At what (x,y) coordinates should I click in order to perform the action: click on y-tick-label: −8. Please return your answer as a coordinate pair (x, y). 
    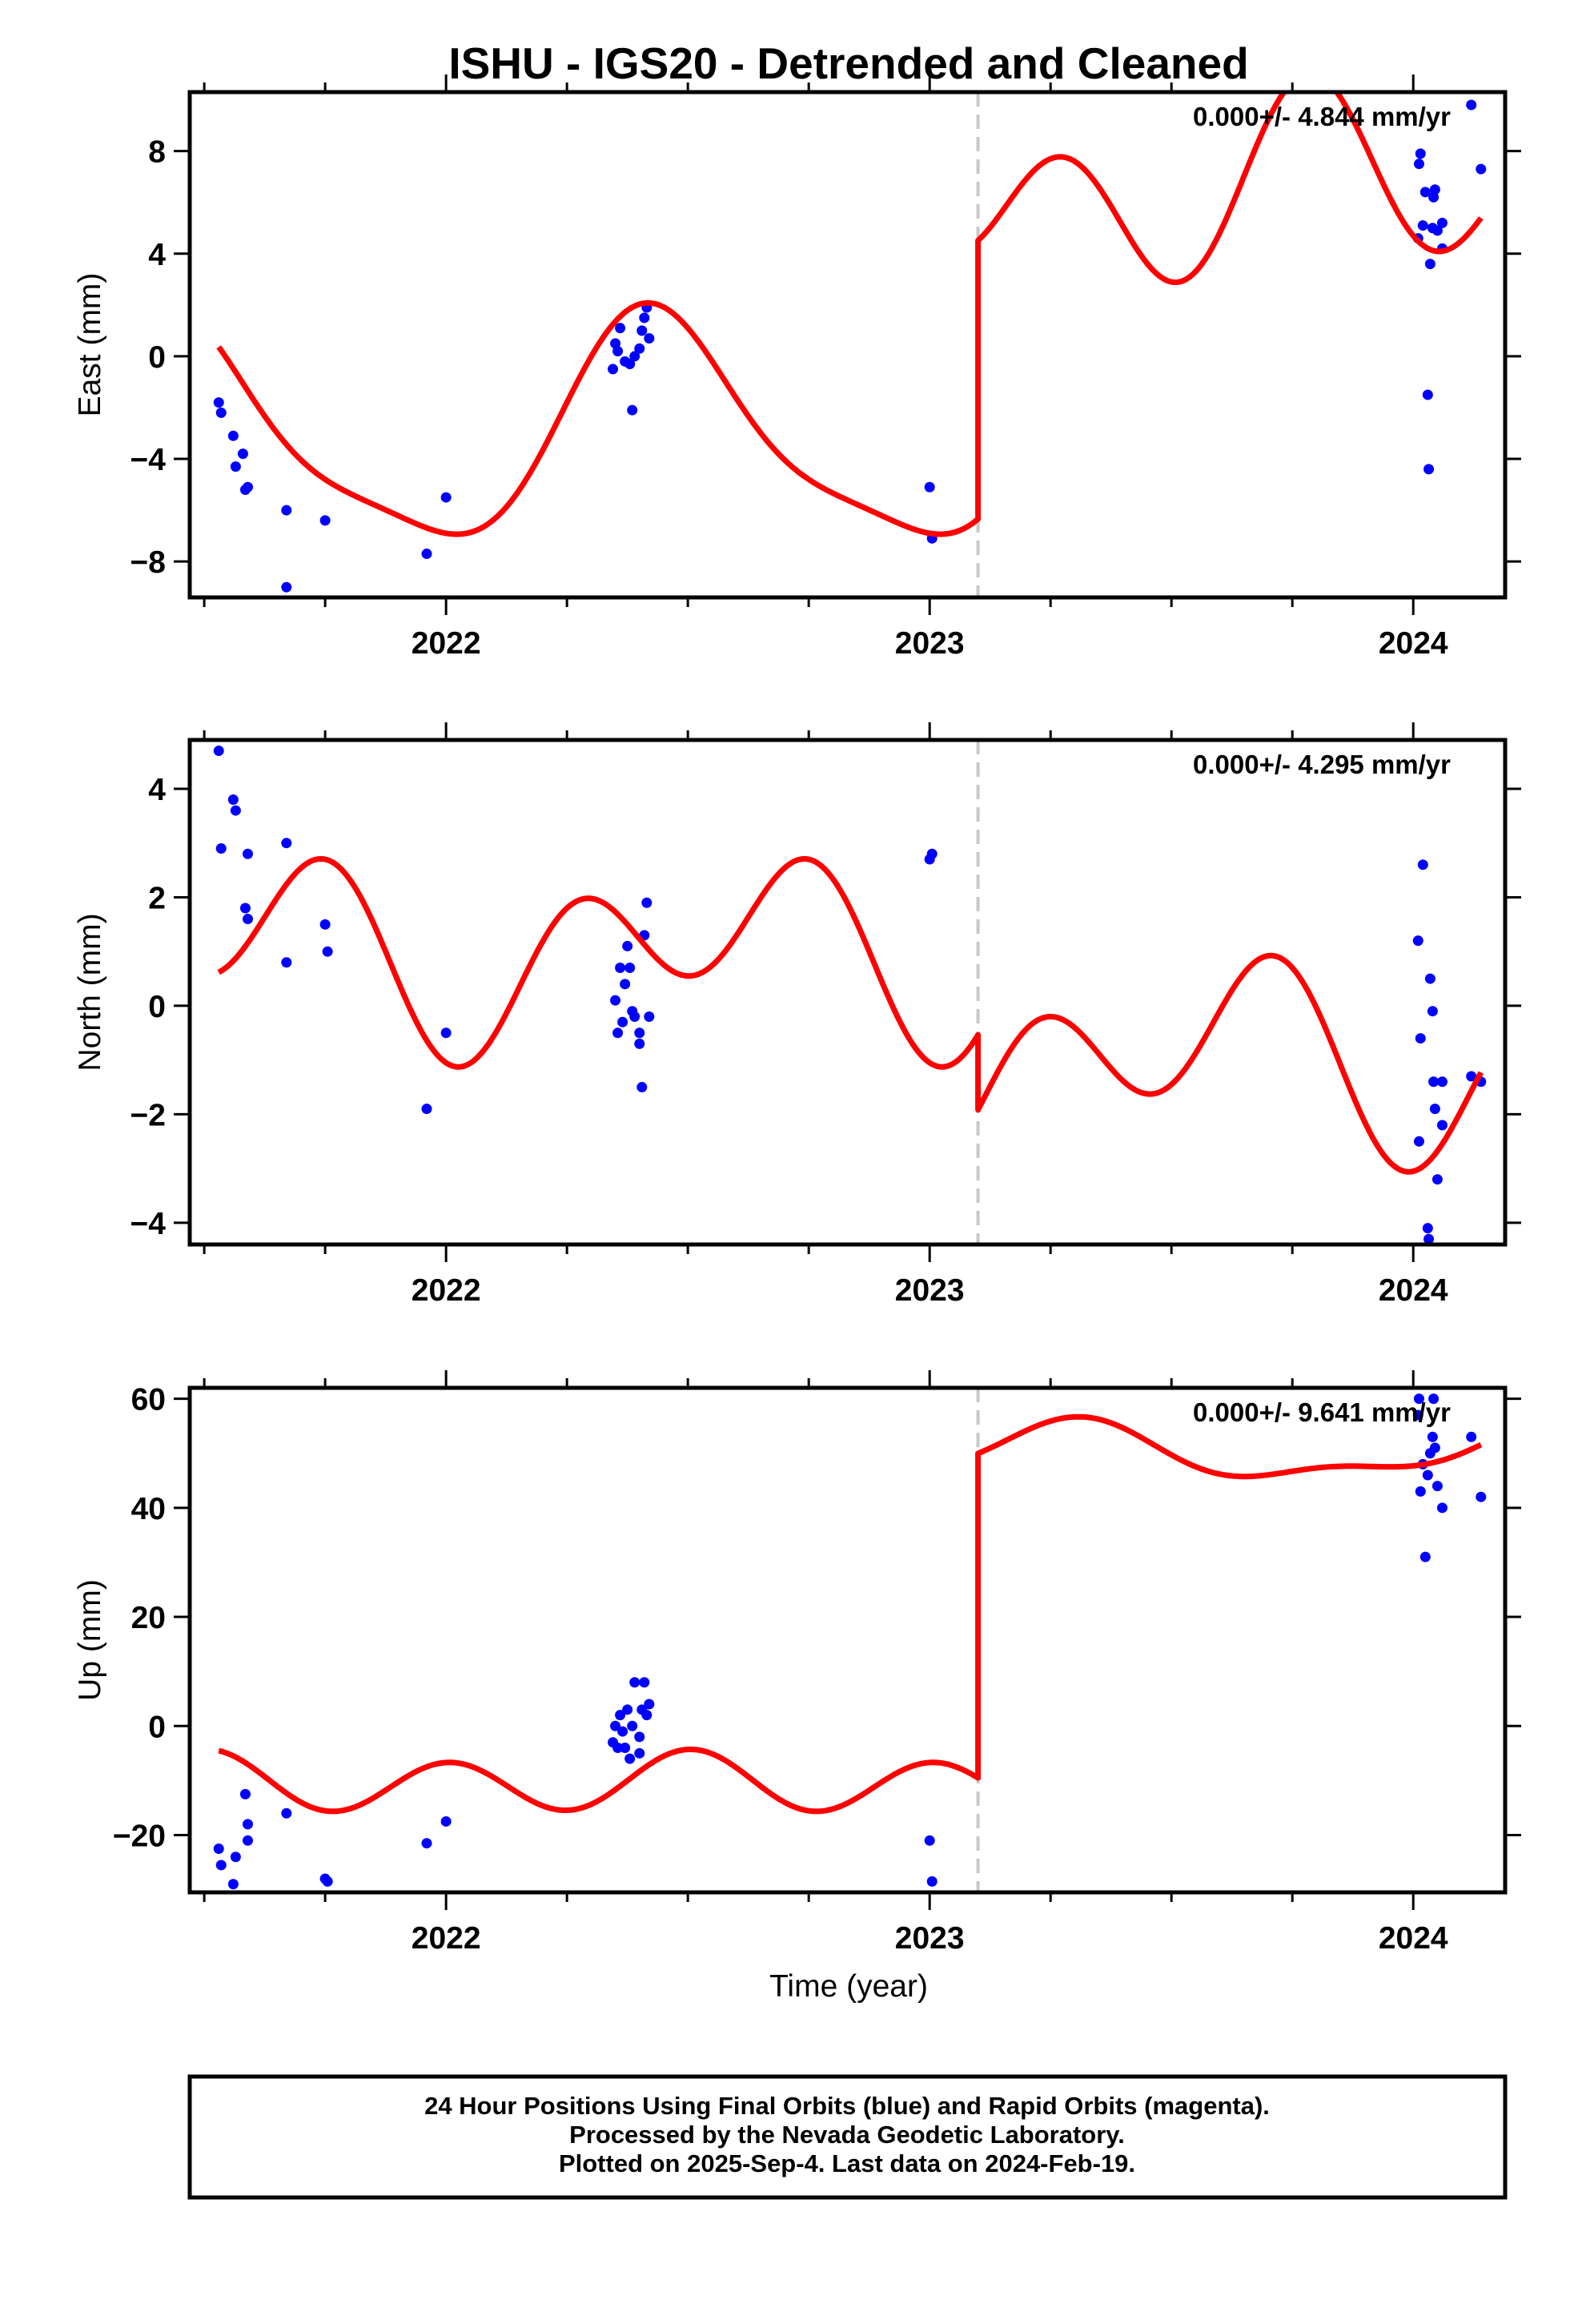
    Looking at the image, I should click on (148, 562).